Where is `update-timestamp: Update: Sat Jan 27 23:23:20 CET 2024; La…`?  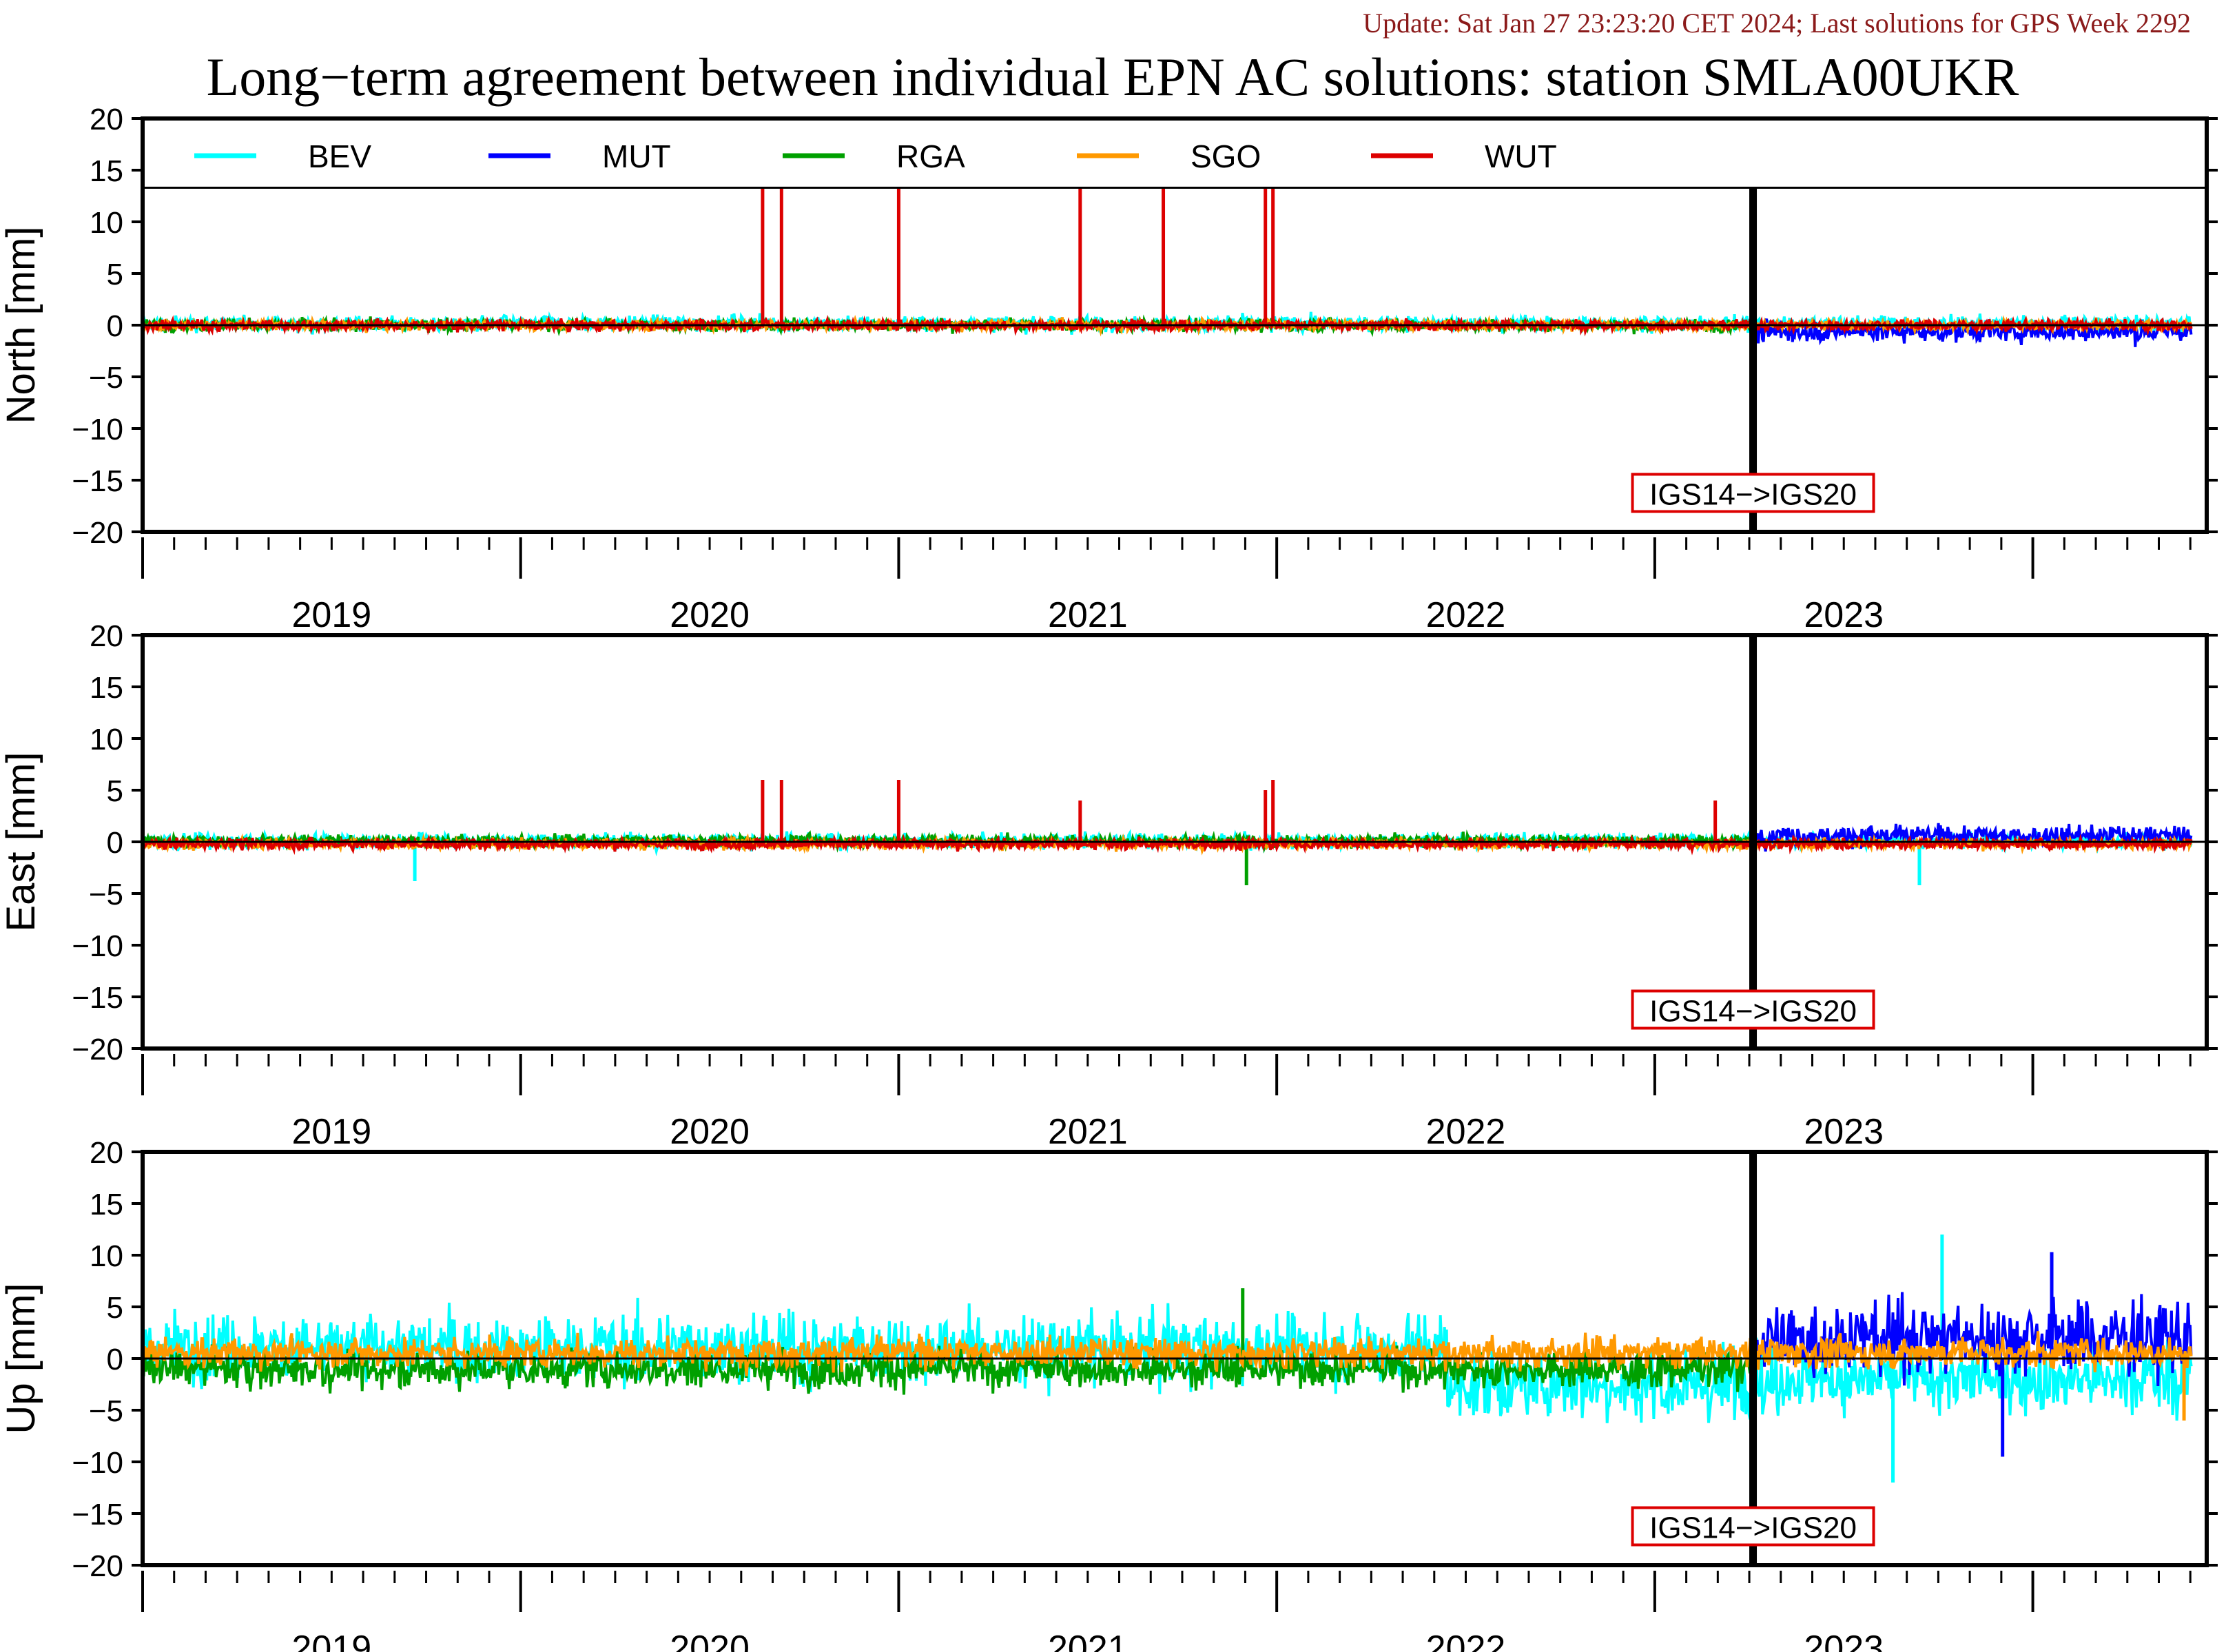 update-timestamp: Update: Sat Jan 27 23:23:20 CET 2024; La… is located at coordinates (1777, 23).